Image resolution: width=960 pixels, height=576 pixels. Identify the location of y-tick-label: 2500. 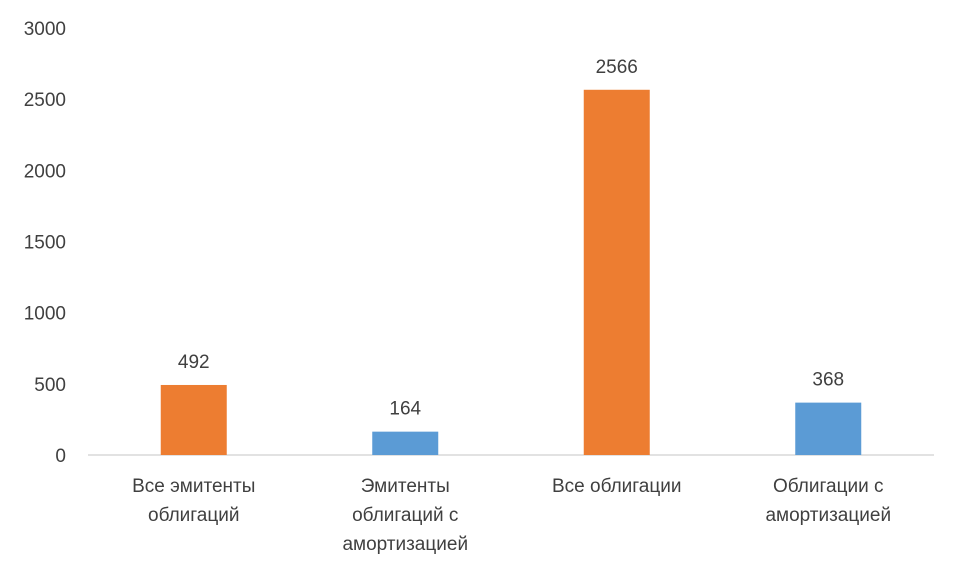
(45, 100).